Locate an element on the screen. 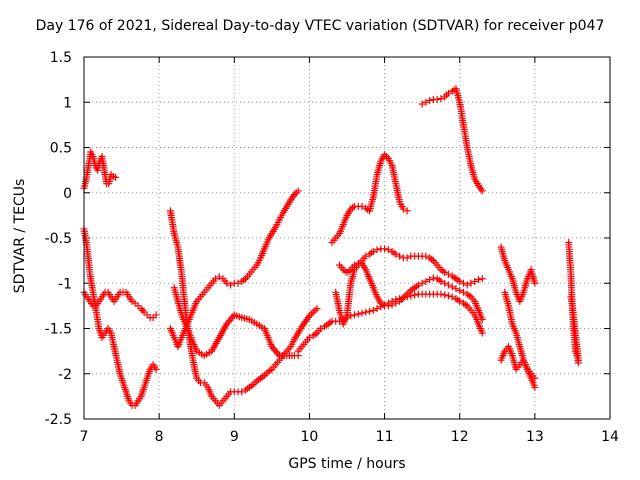 The height and width of the screenshot is (480, 640). series-s1 is located at coordinates (100, 170).